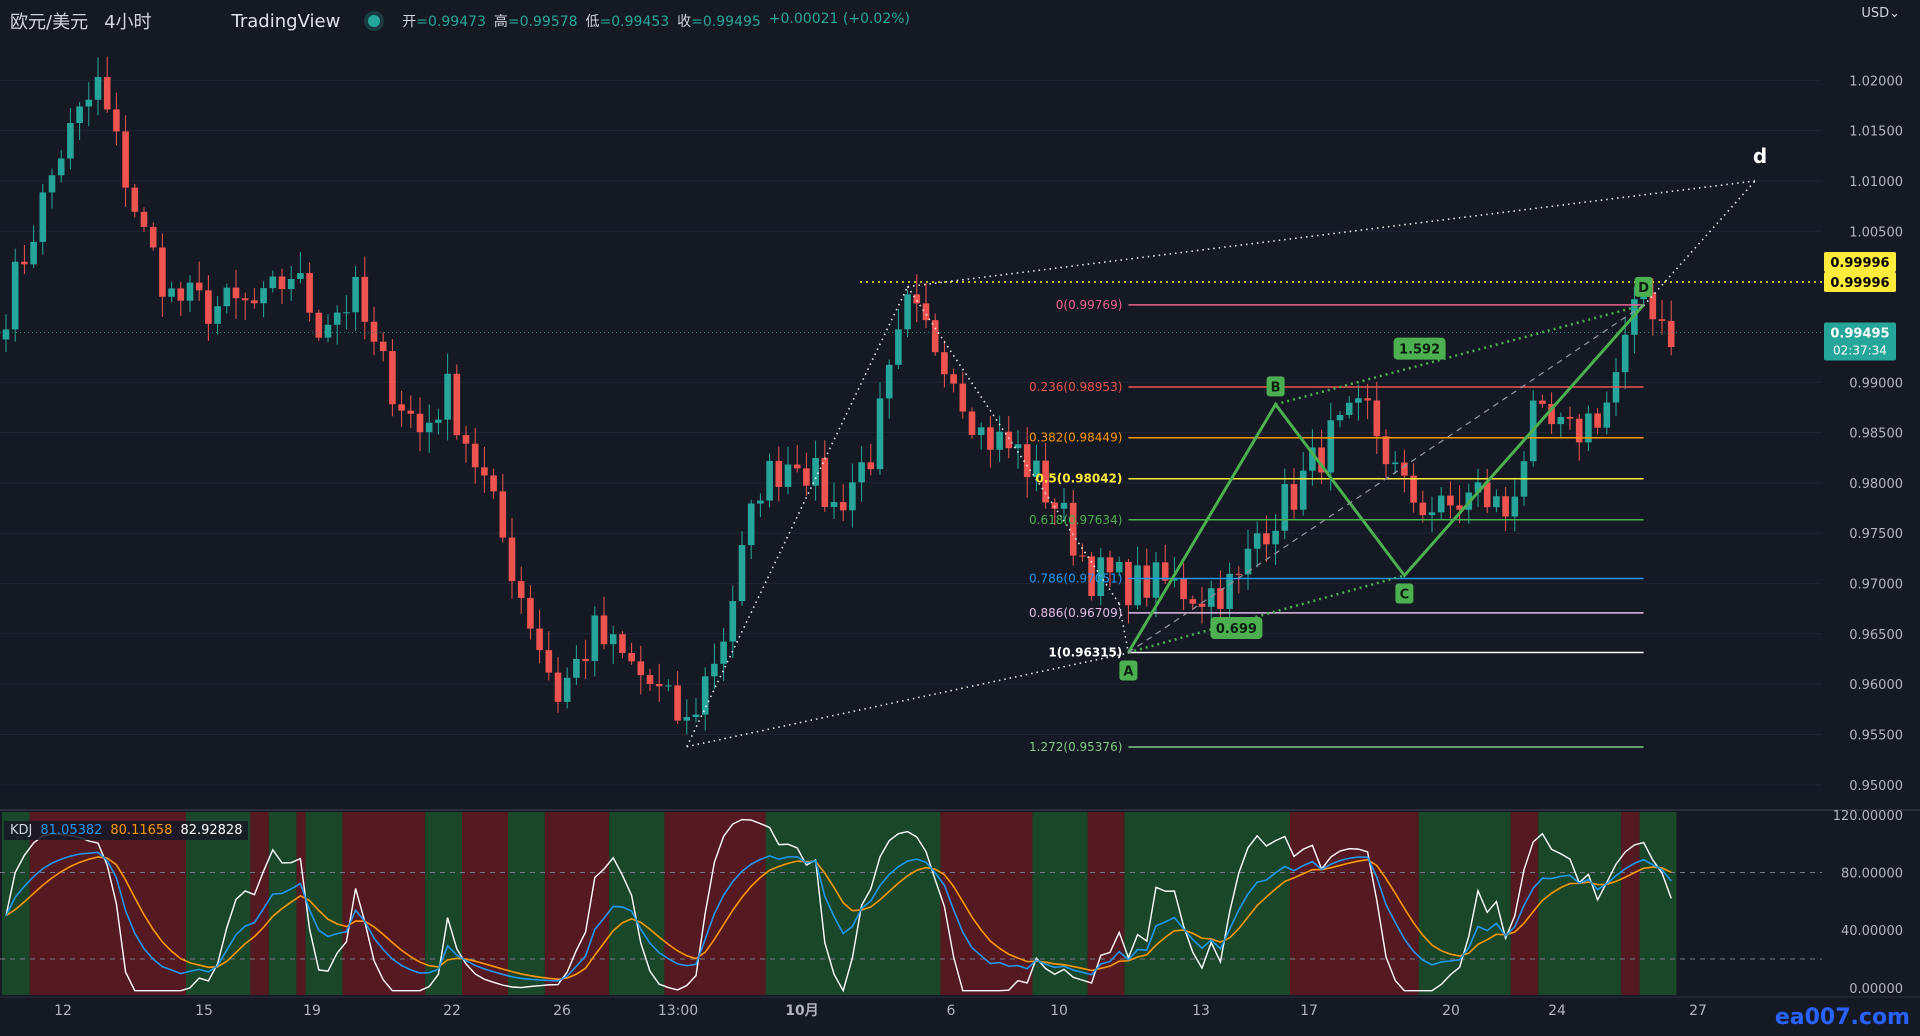 Image resolution: width=1920 pixels, height=1036 pixels. Describe the element at coordinates (1871, 518) in the screenshot. I see `price-axis-panel` at that location.